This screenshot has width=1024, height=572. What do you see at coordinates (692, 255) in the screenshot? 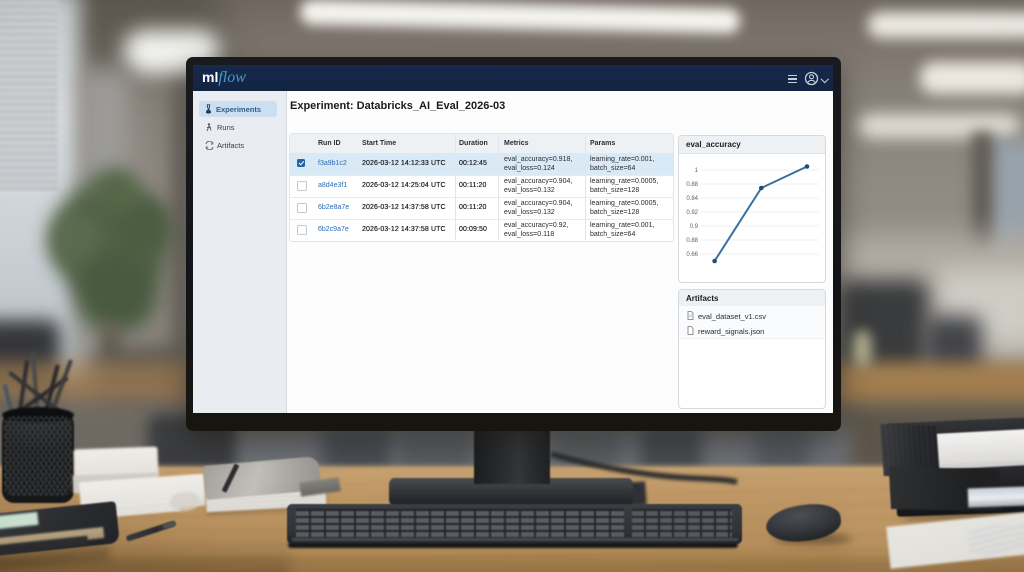
I see `svg-text: 0.66` at bounding box center [692, 255].